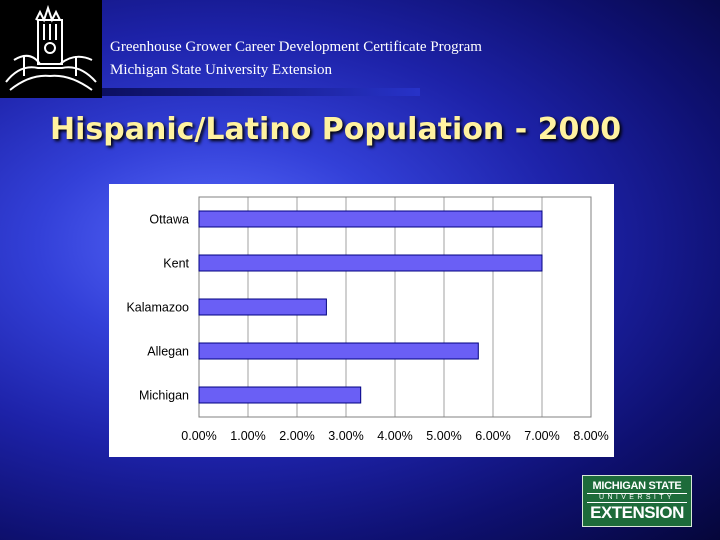 This screenshot has height=540, width=720. I want to click on x-tick-label: 7.00%, so click(541, 436).